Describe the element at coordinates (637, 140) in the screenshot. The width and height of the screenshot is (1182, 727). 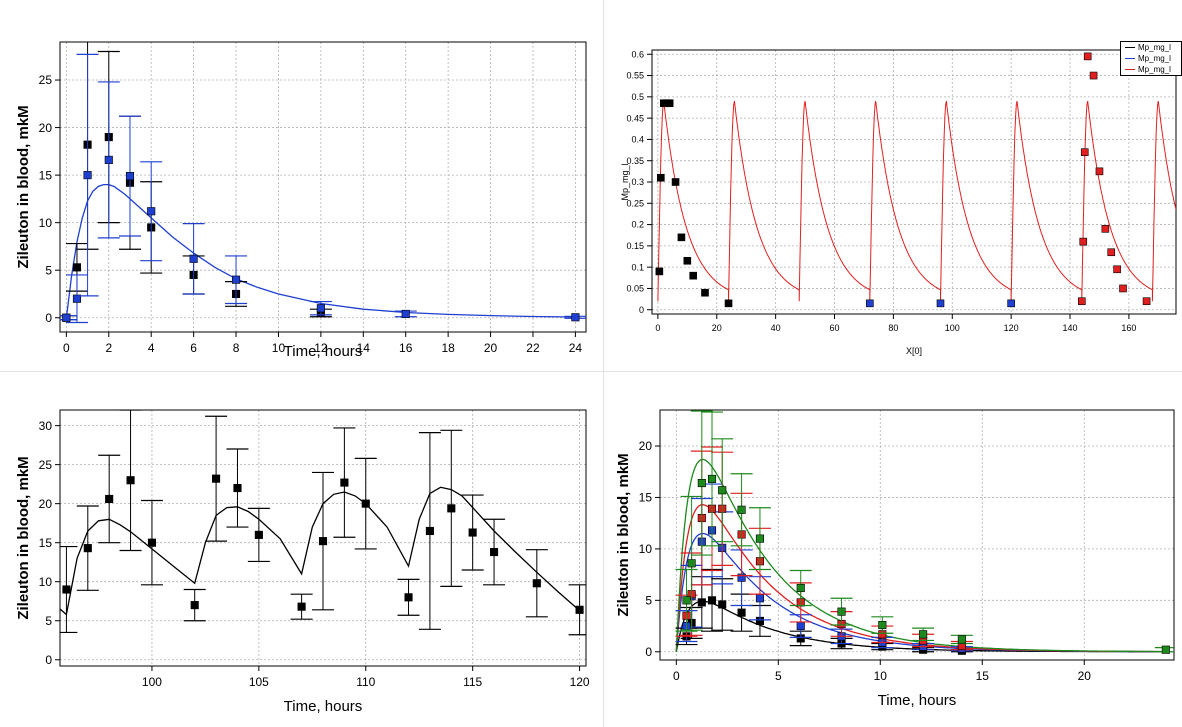
I see `y-tick-label: 0.4` at that location.